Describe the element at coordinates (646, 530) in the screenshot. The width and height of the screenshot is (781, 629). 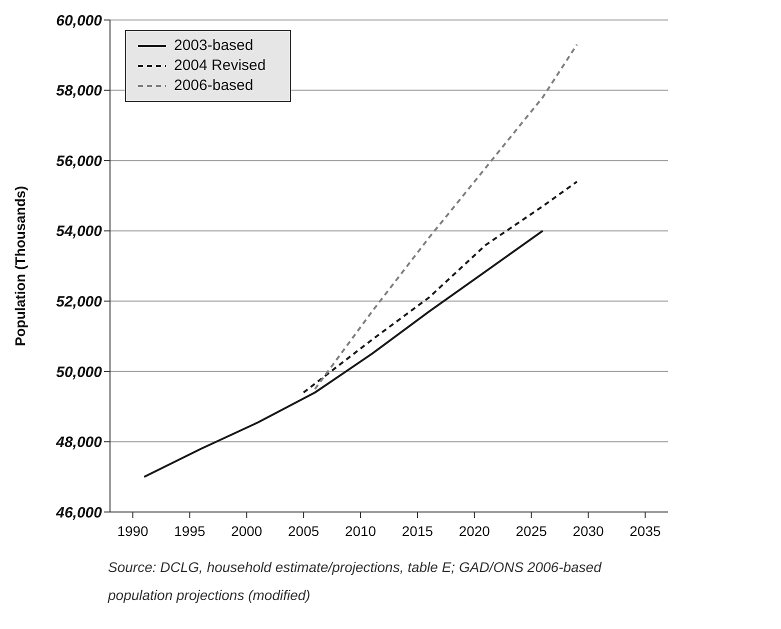
I see `x-tick-label: 2035` at that location.